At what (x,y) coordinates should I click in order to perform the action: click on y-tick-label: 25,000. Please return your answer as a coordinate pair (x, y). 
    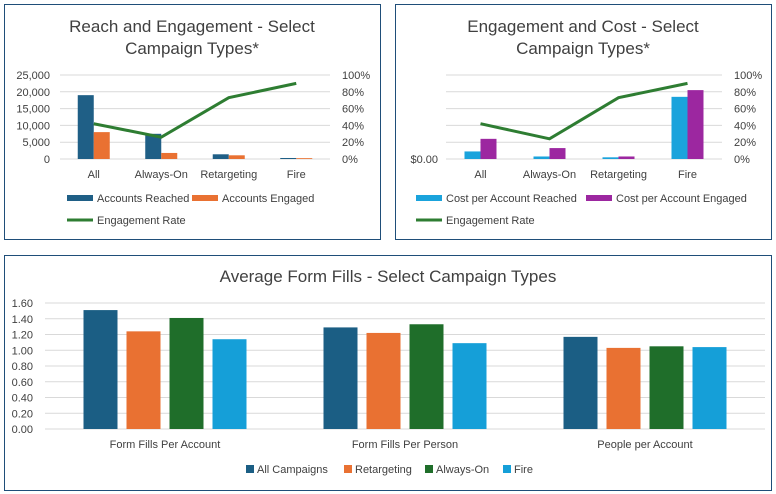
    Looking at the image, I should click on (33, 76).